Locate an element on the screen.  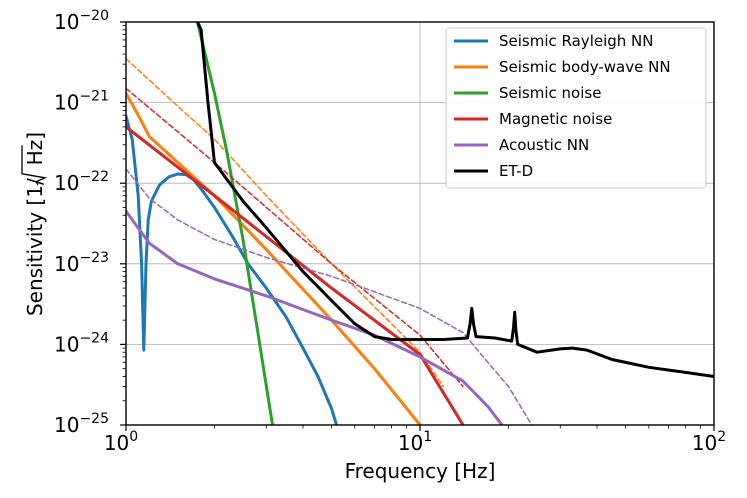
legend-label-magnetic-noise: Magnetic noise is located at coordinates (555, 119).